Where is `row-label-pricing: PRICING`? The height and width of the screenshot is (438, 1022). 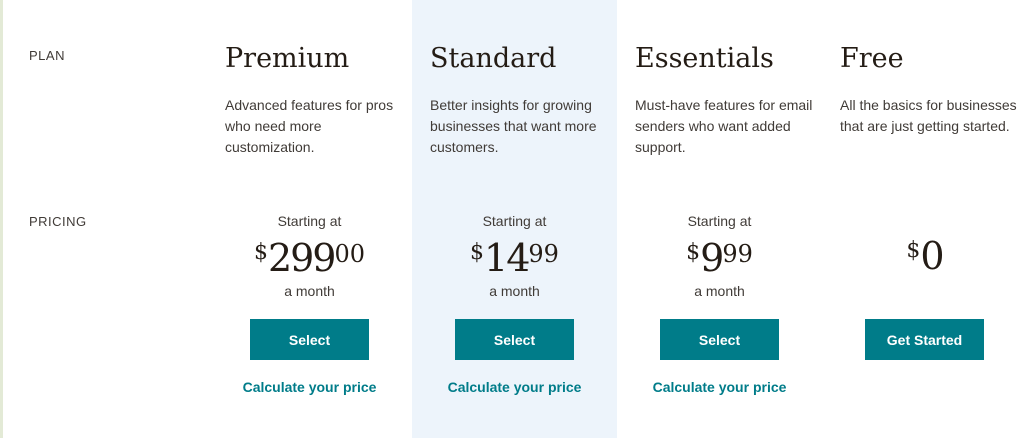
row-label-pricing: PRICING is located at coordinates (58, 221).